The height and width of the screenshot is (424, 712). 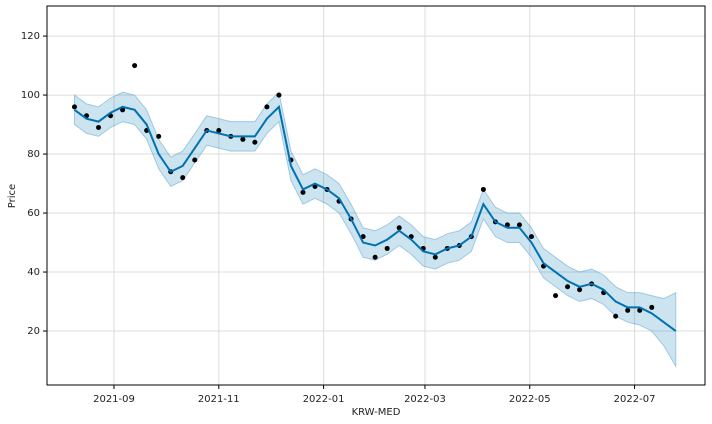 What do you see at coordinates (33, 331) in the screenshot?
I see `y-tick-label: 20` at bounding box center [33, 331].